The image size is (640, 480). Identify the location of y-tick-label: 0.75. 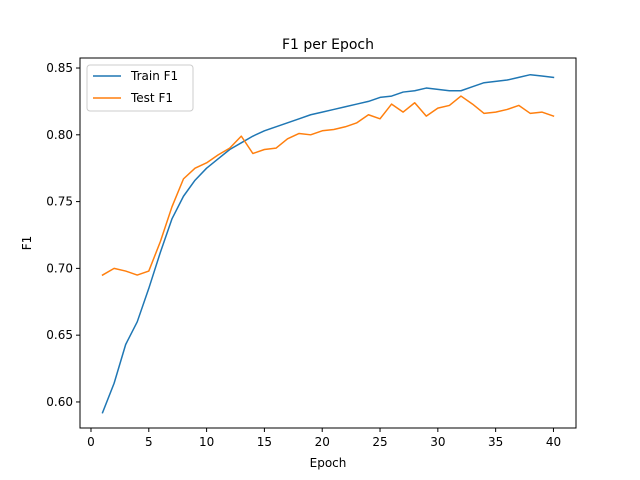
(59, 202).